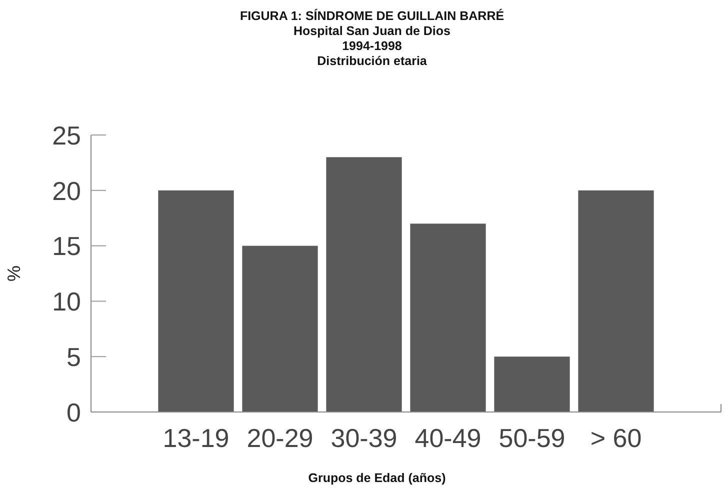  What do you see at coordinates (377, 478) in the screenshot?
I see `x-axis-title: Grupos de Edad (años)` at bounding box center [377, 478].